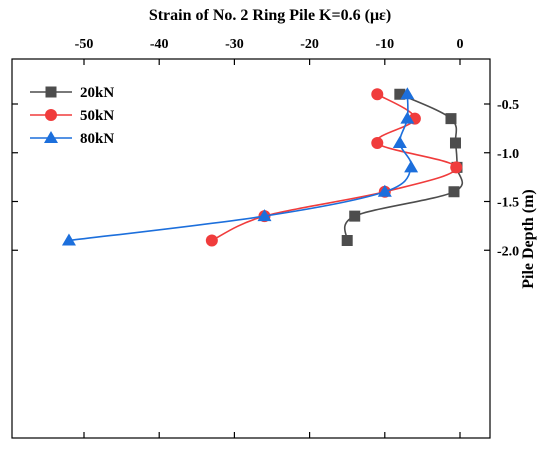 Image resolution: width=550 pixels, height=450 pixels. I want to click on series-line, so click(403, 167).